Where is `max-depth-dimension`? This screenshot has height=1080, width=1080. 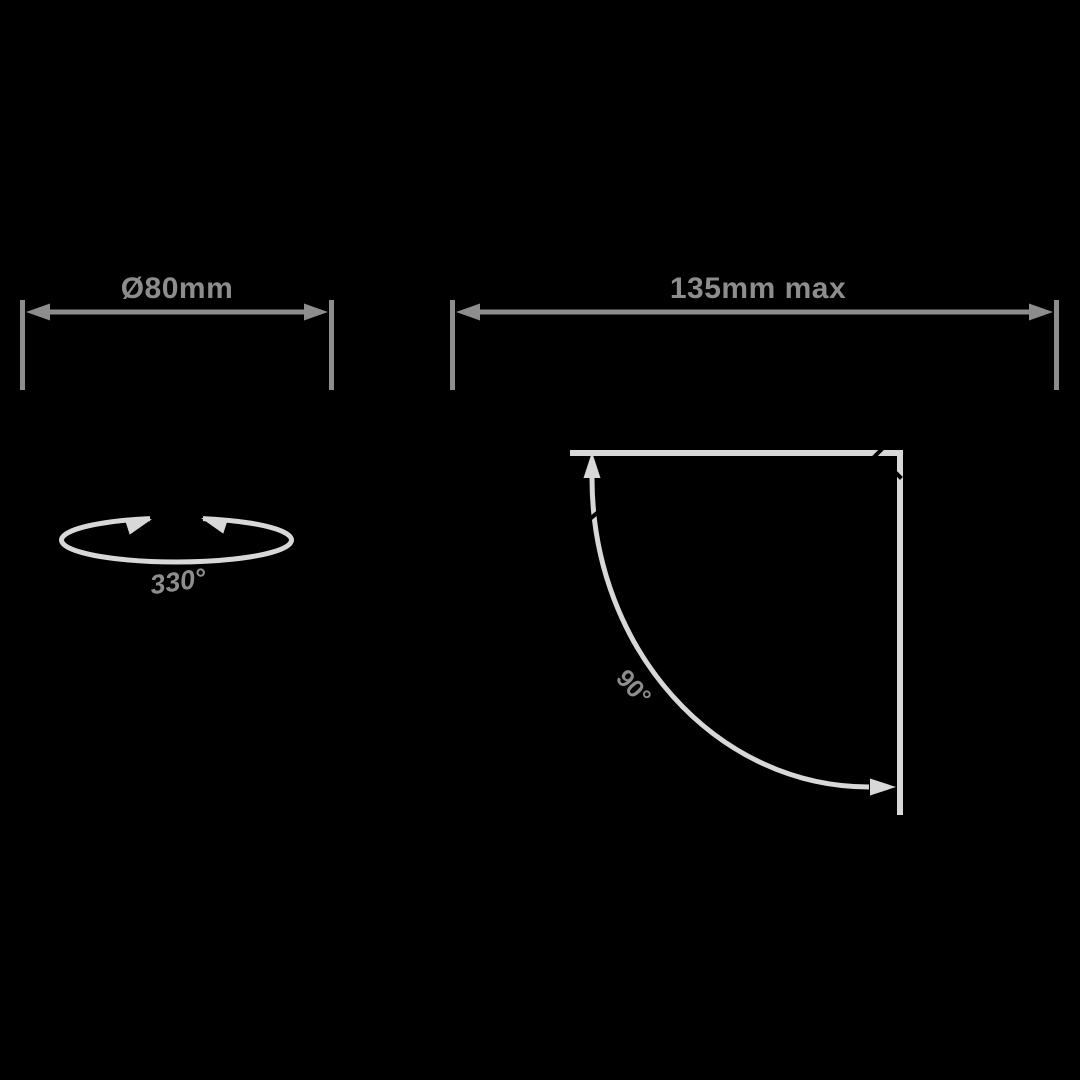
max-depth-dimension is located at coordinates (754, 345).